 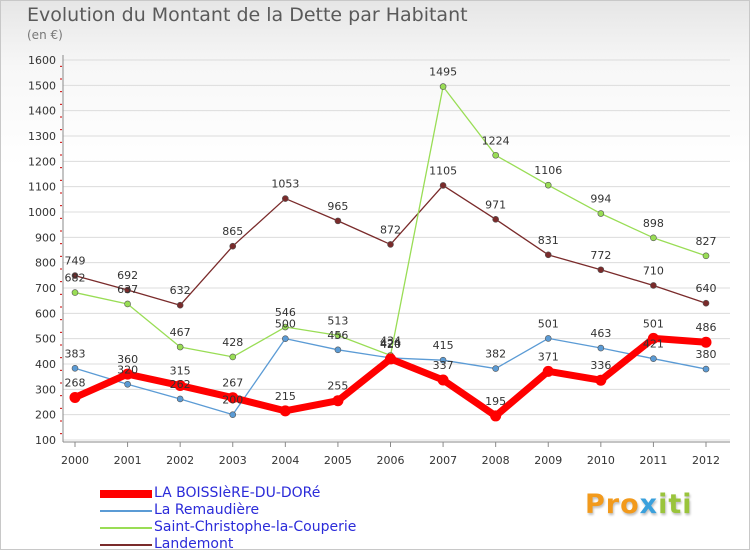 I want to click on data-label: 382, so click(x=495, y=354).